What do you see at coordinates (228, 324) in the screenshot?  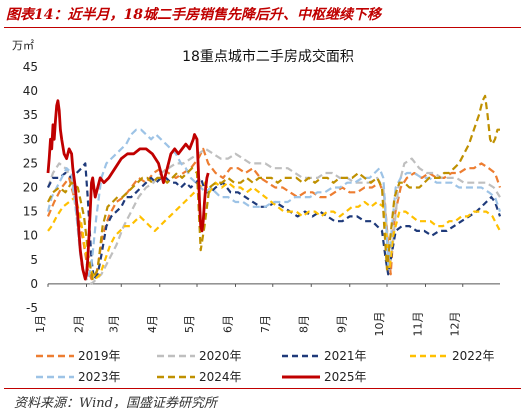 I see `x-tick-label: 6月` at bounding box center [228, 324].